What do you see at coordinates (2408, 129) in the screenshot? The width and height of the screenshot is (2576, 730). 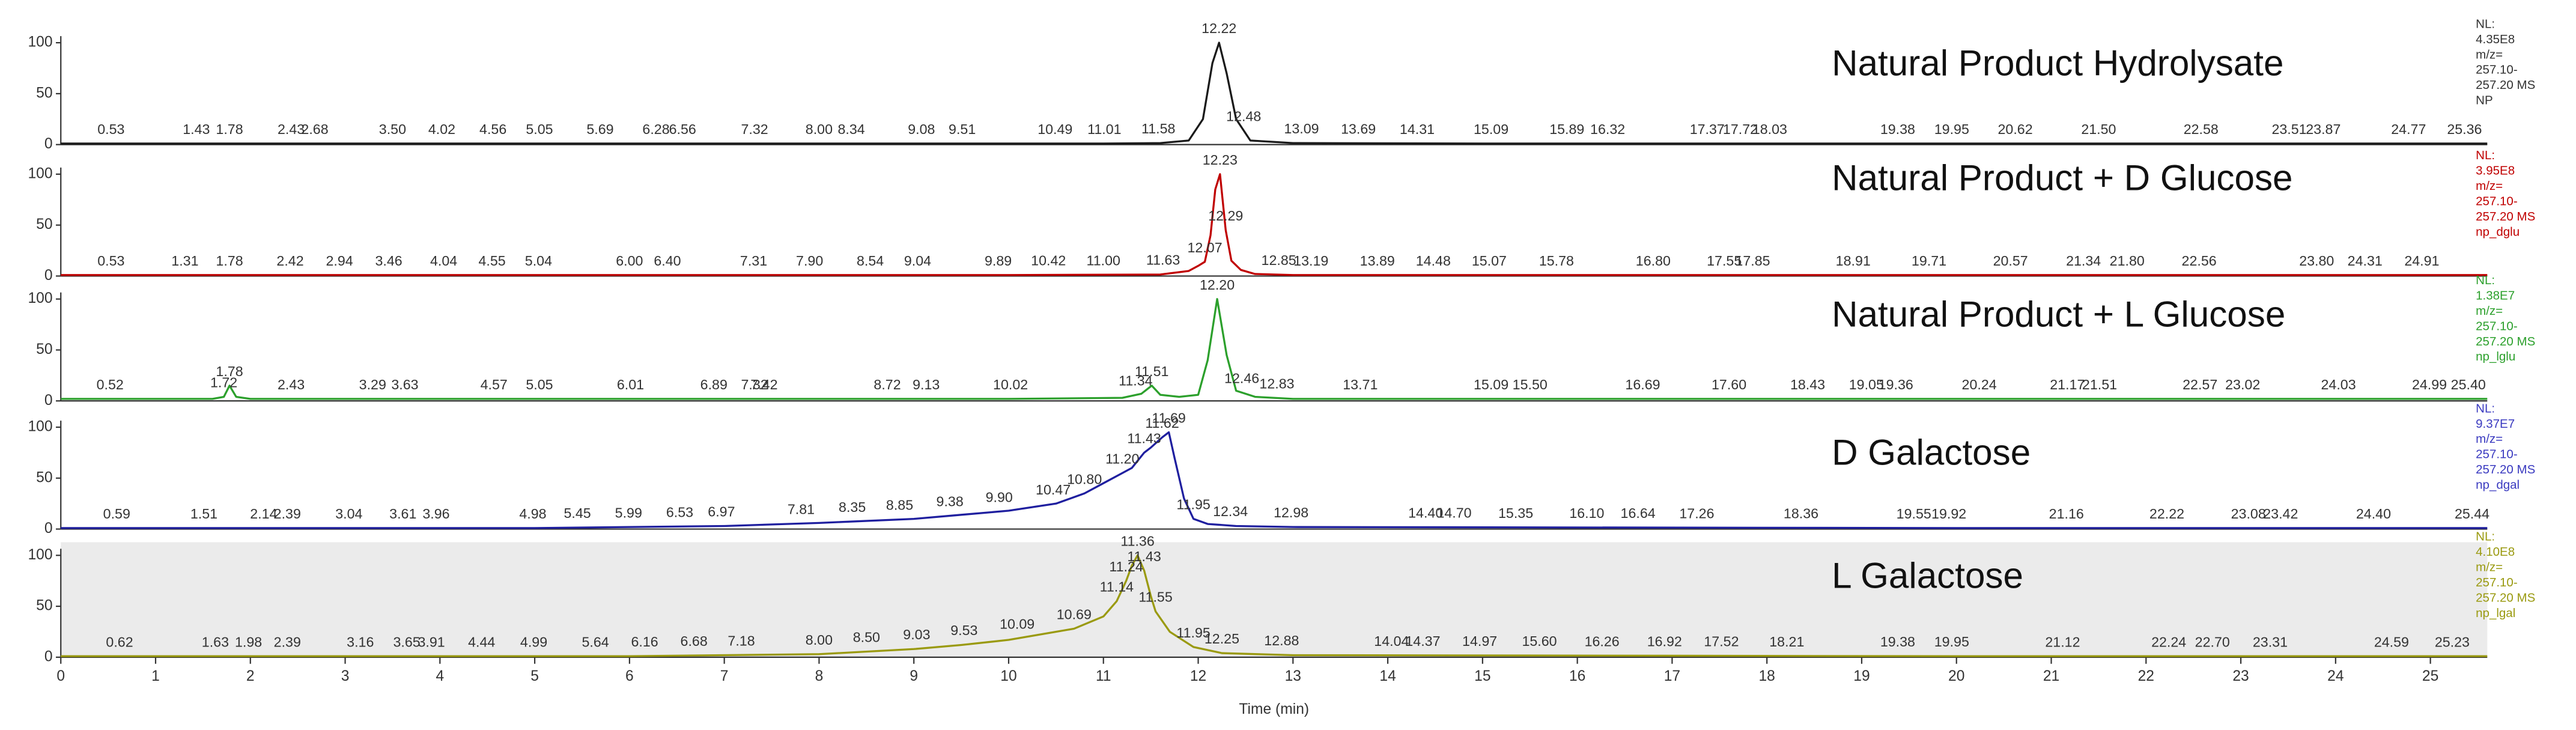 I see `peak-label: 24.77` at bounding box center [2408, 129].